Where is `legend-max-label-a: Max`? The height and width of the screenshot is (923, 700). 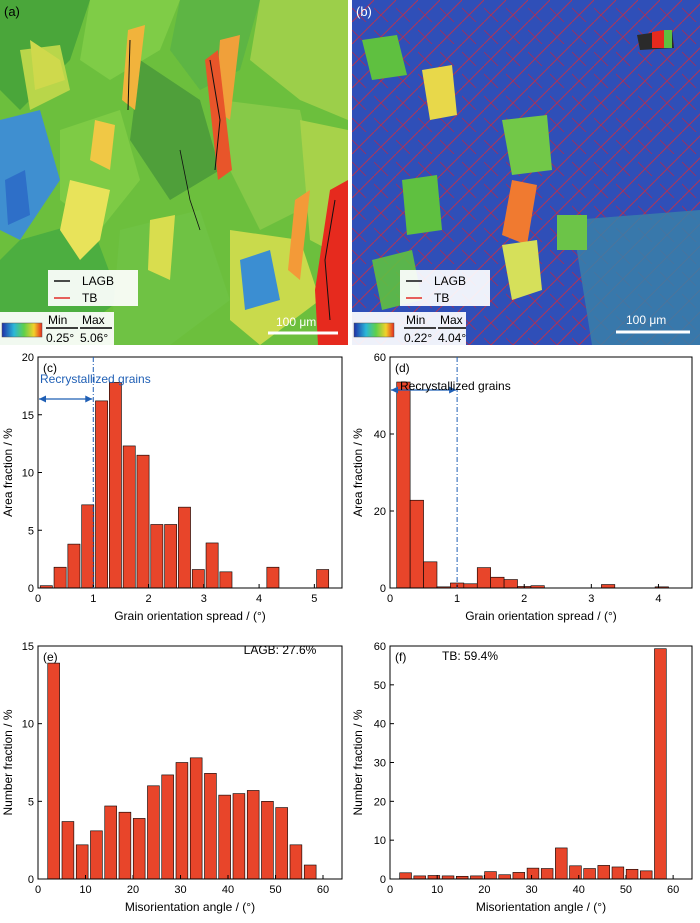
legend-max-label-a: Max is located at coordinates (93, 320).